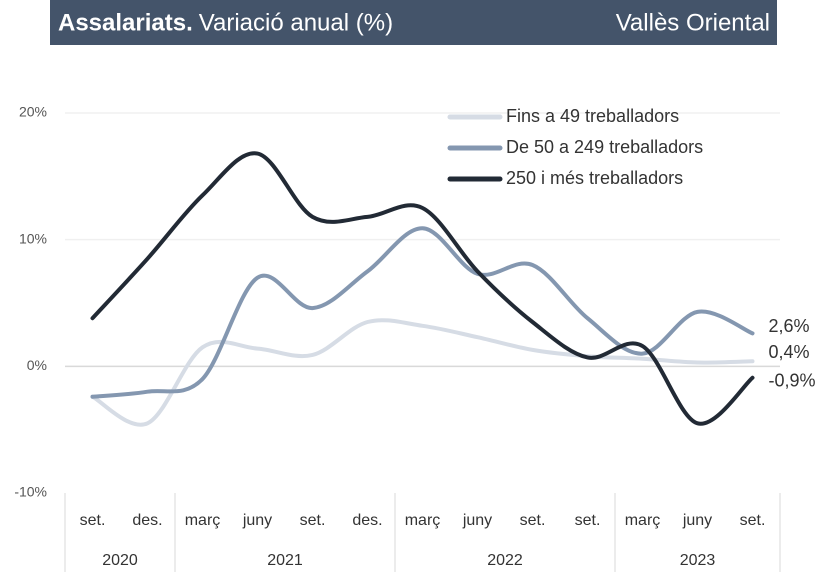 The image size is (827, 572). What do you see at coordinates (33, 112) in the screenshot?
I see `y-tick-label: 20%` at bounding box center [33, 112].